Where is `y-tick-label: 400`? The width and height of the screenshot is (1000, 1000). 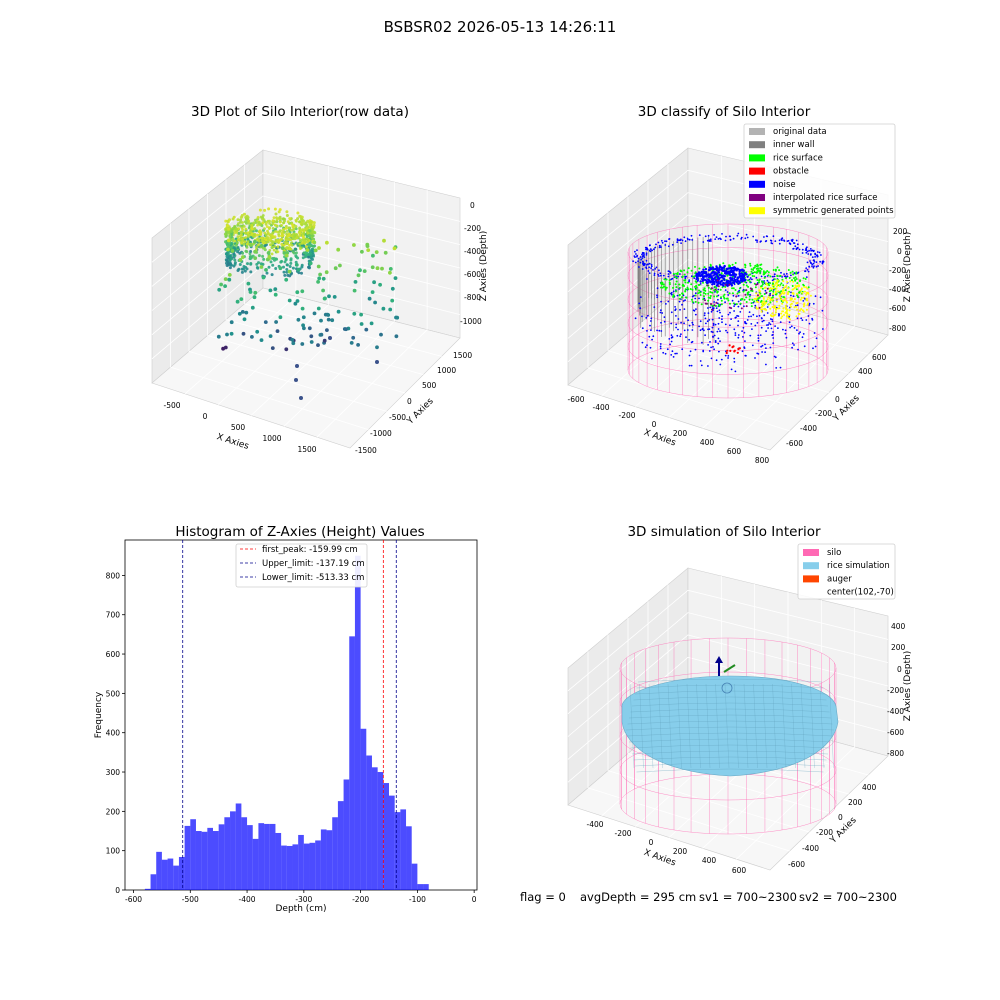 y-tick-label: 400 is located at coordinates (113, 733).